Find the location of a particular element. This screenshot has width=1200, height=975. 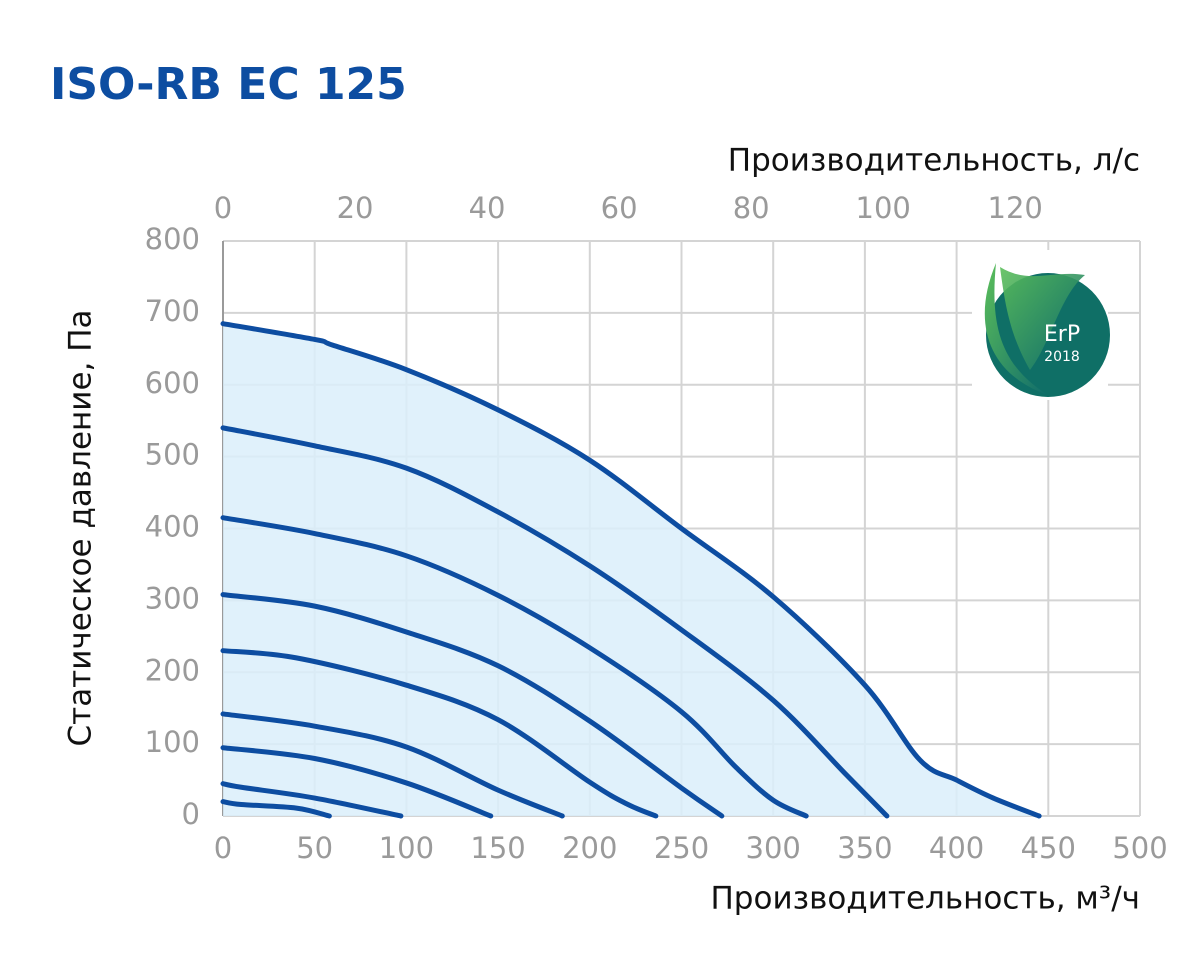

y-tick-label: 600 is located at coordinates (172, 383).